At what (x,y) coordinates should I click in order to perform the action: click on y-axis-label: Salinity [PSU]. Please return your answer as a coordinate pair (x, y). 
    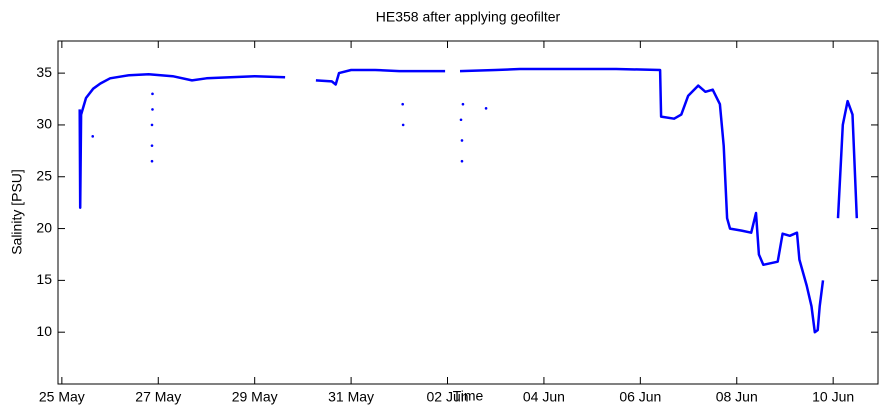
    Looking at the image, I should click on (17, 212).